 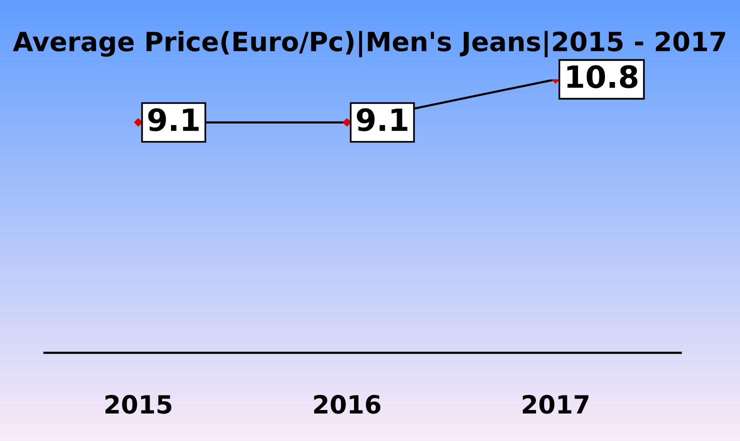 I want to click on chart-title: Average Price(Euro/Pc)|Men's Jeans|2015 - 2017, so click(x=369, y=44).